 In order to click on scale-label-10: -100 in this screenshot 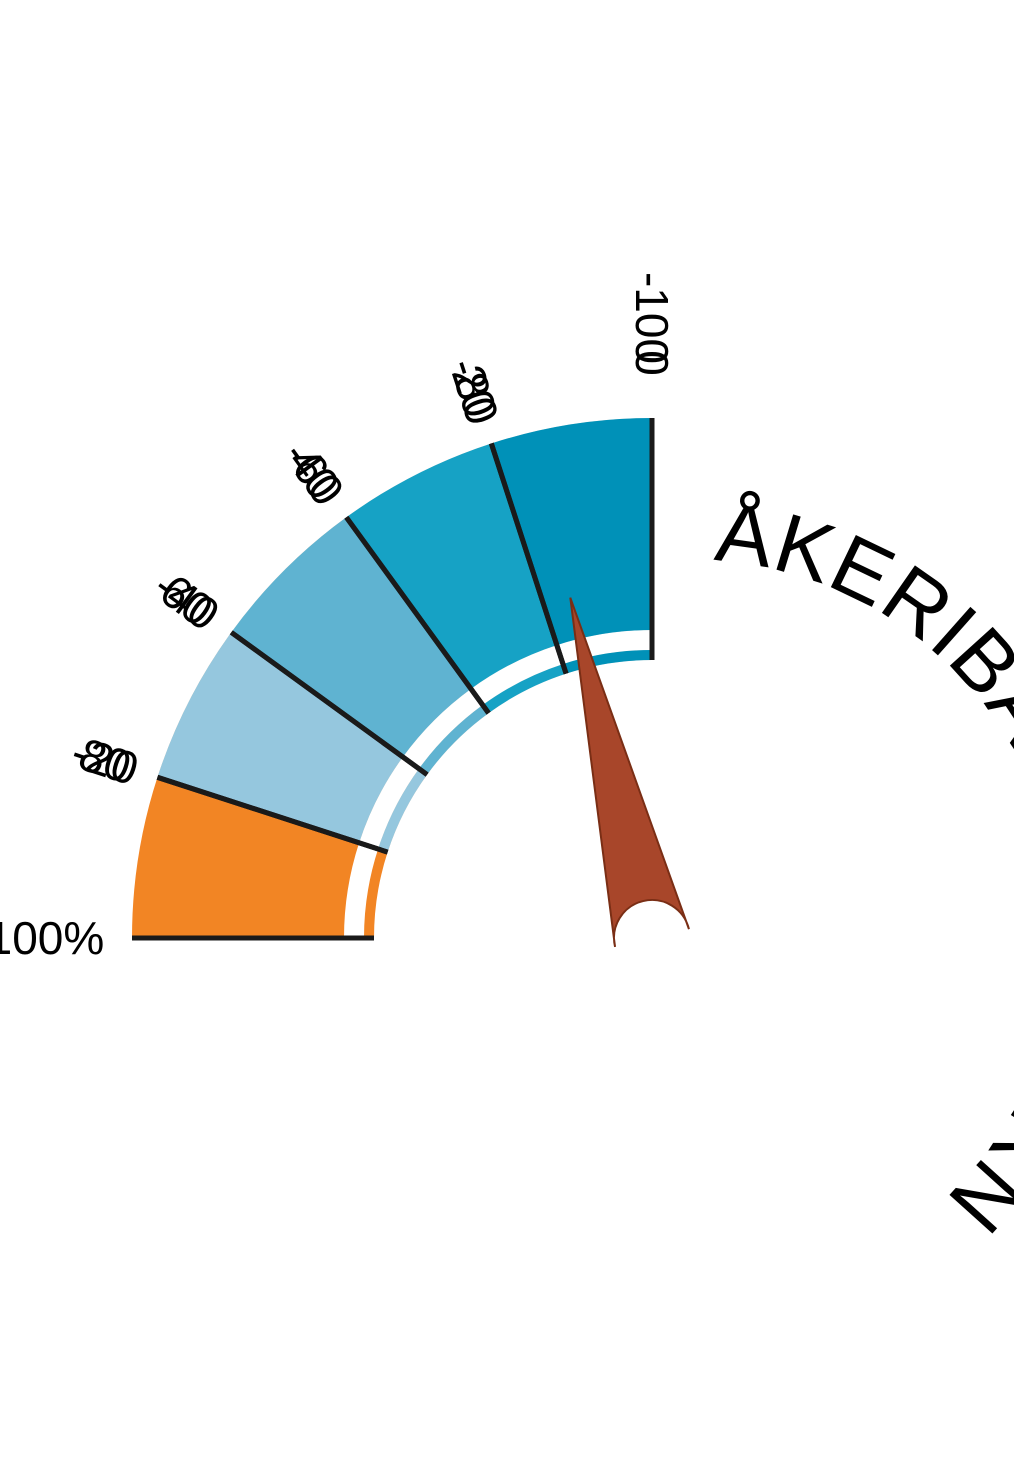, I will do `click(652, 318)`.